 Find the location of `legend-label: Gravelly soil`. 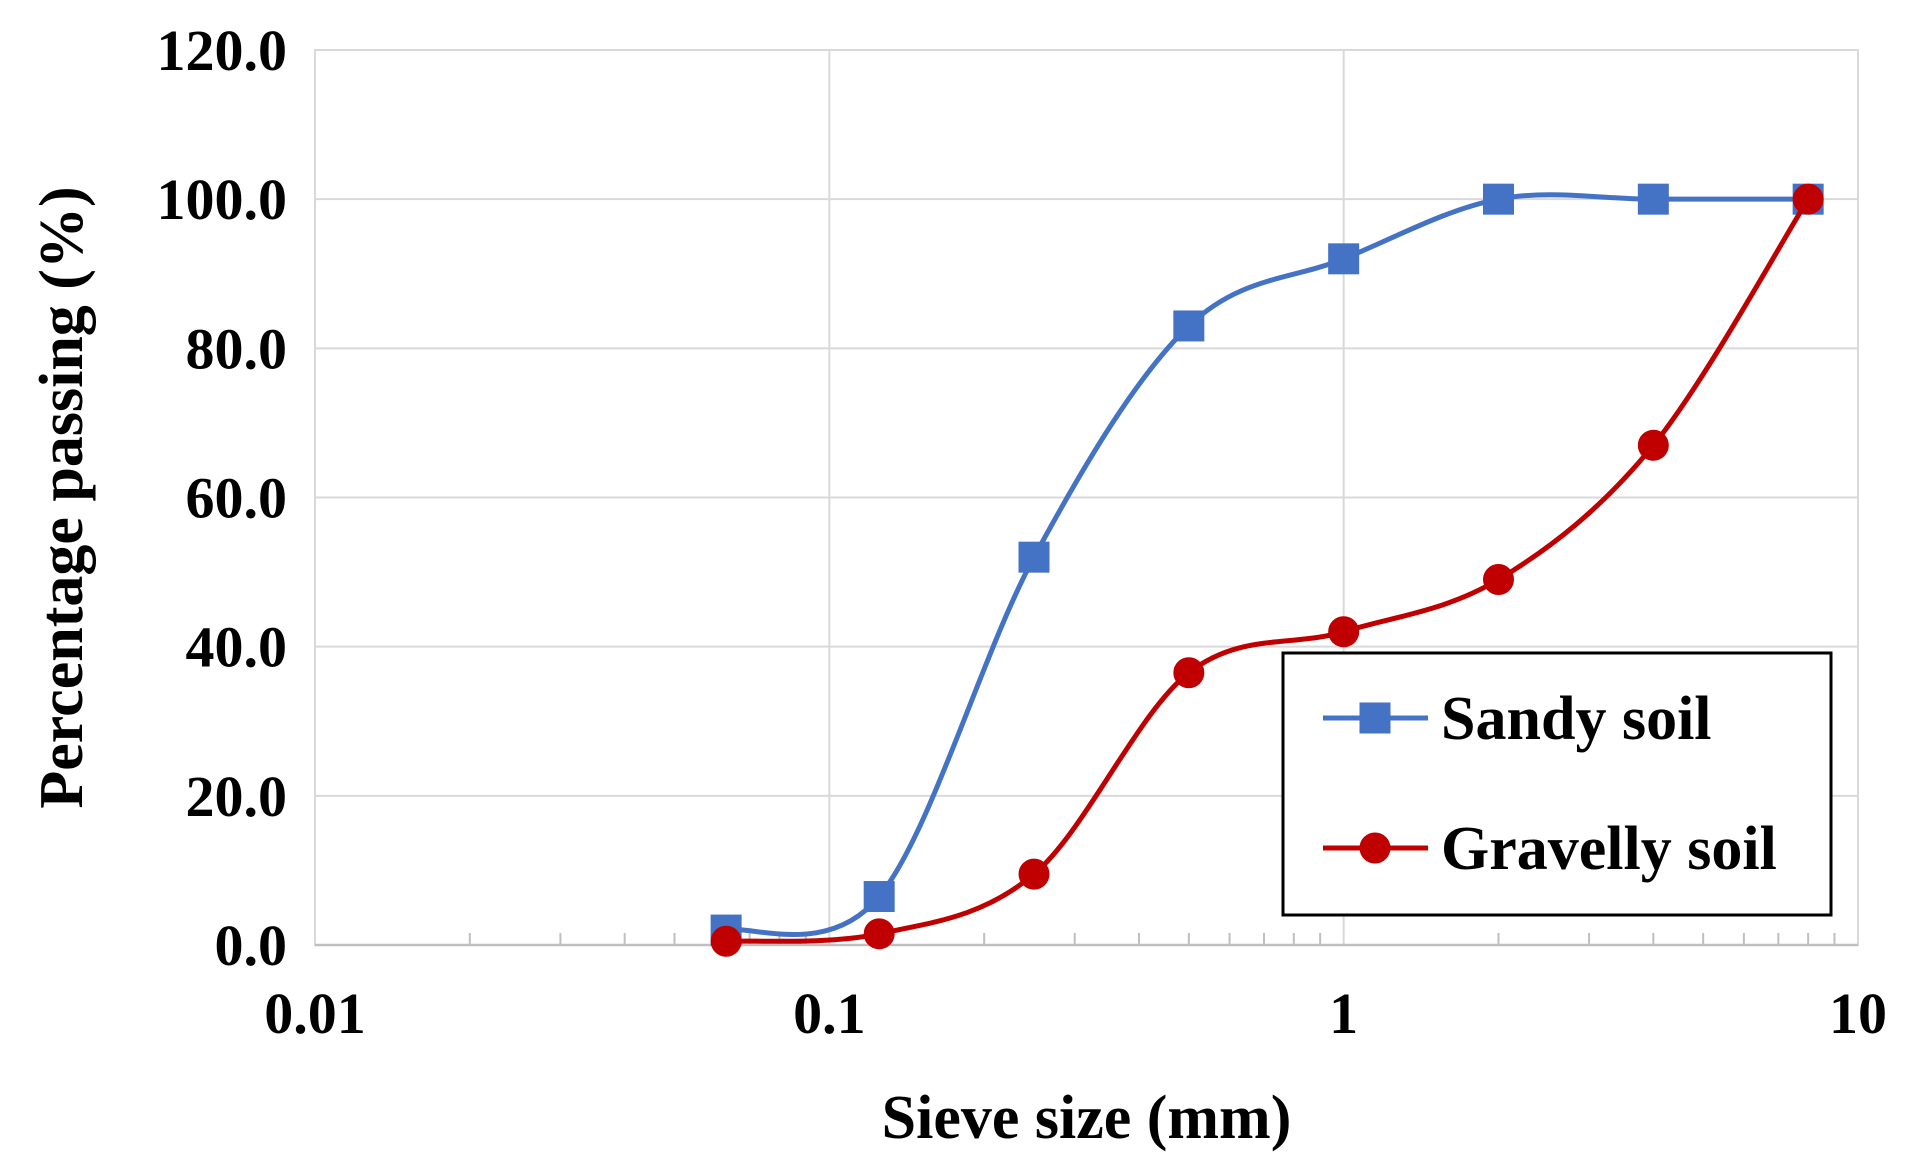

legend-label: Gravelly soil is located at coordinates (1609, 849).